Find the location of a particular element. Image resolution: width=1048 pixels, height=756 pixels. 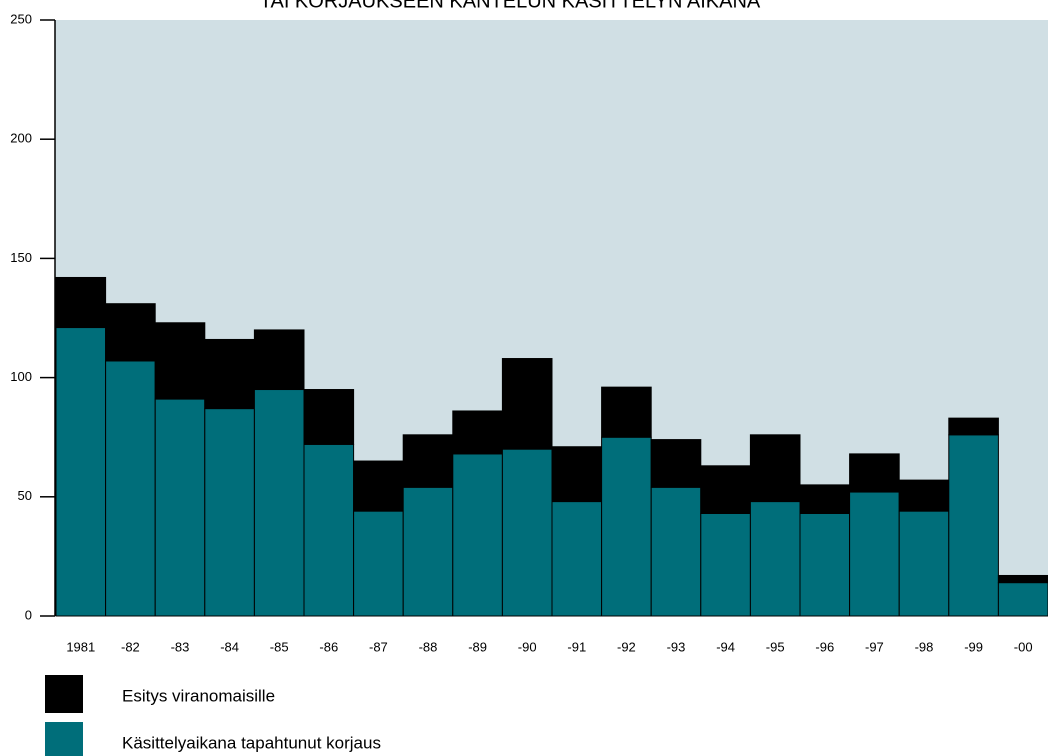

y-tick-label: 0 is located at coordinates (28, 614).